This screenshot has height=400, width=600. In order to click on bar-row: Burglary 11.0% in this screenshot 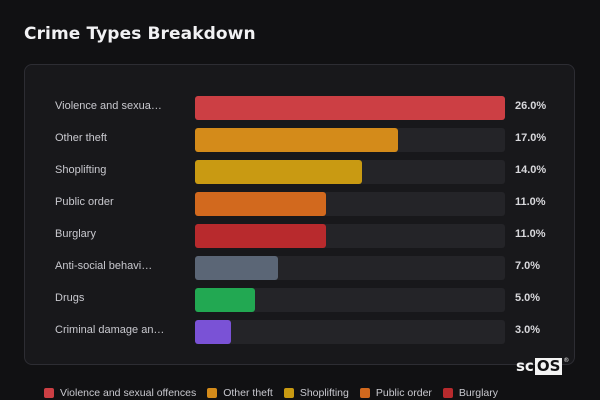, I will do `click(299, 236)`.